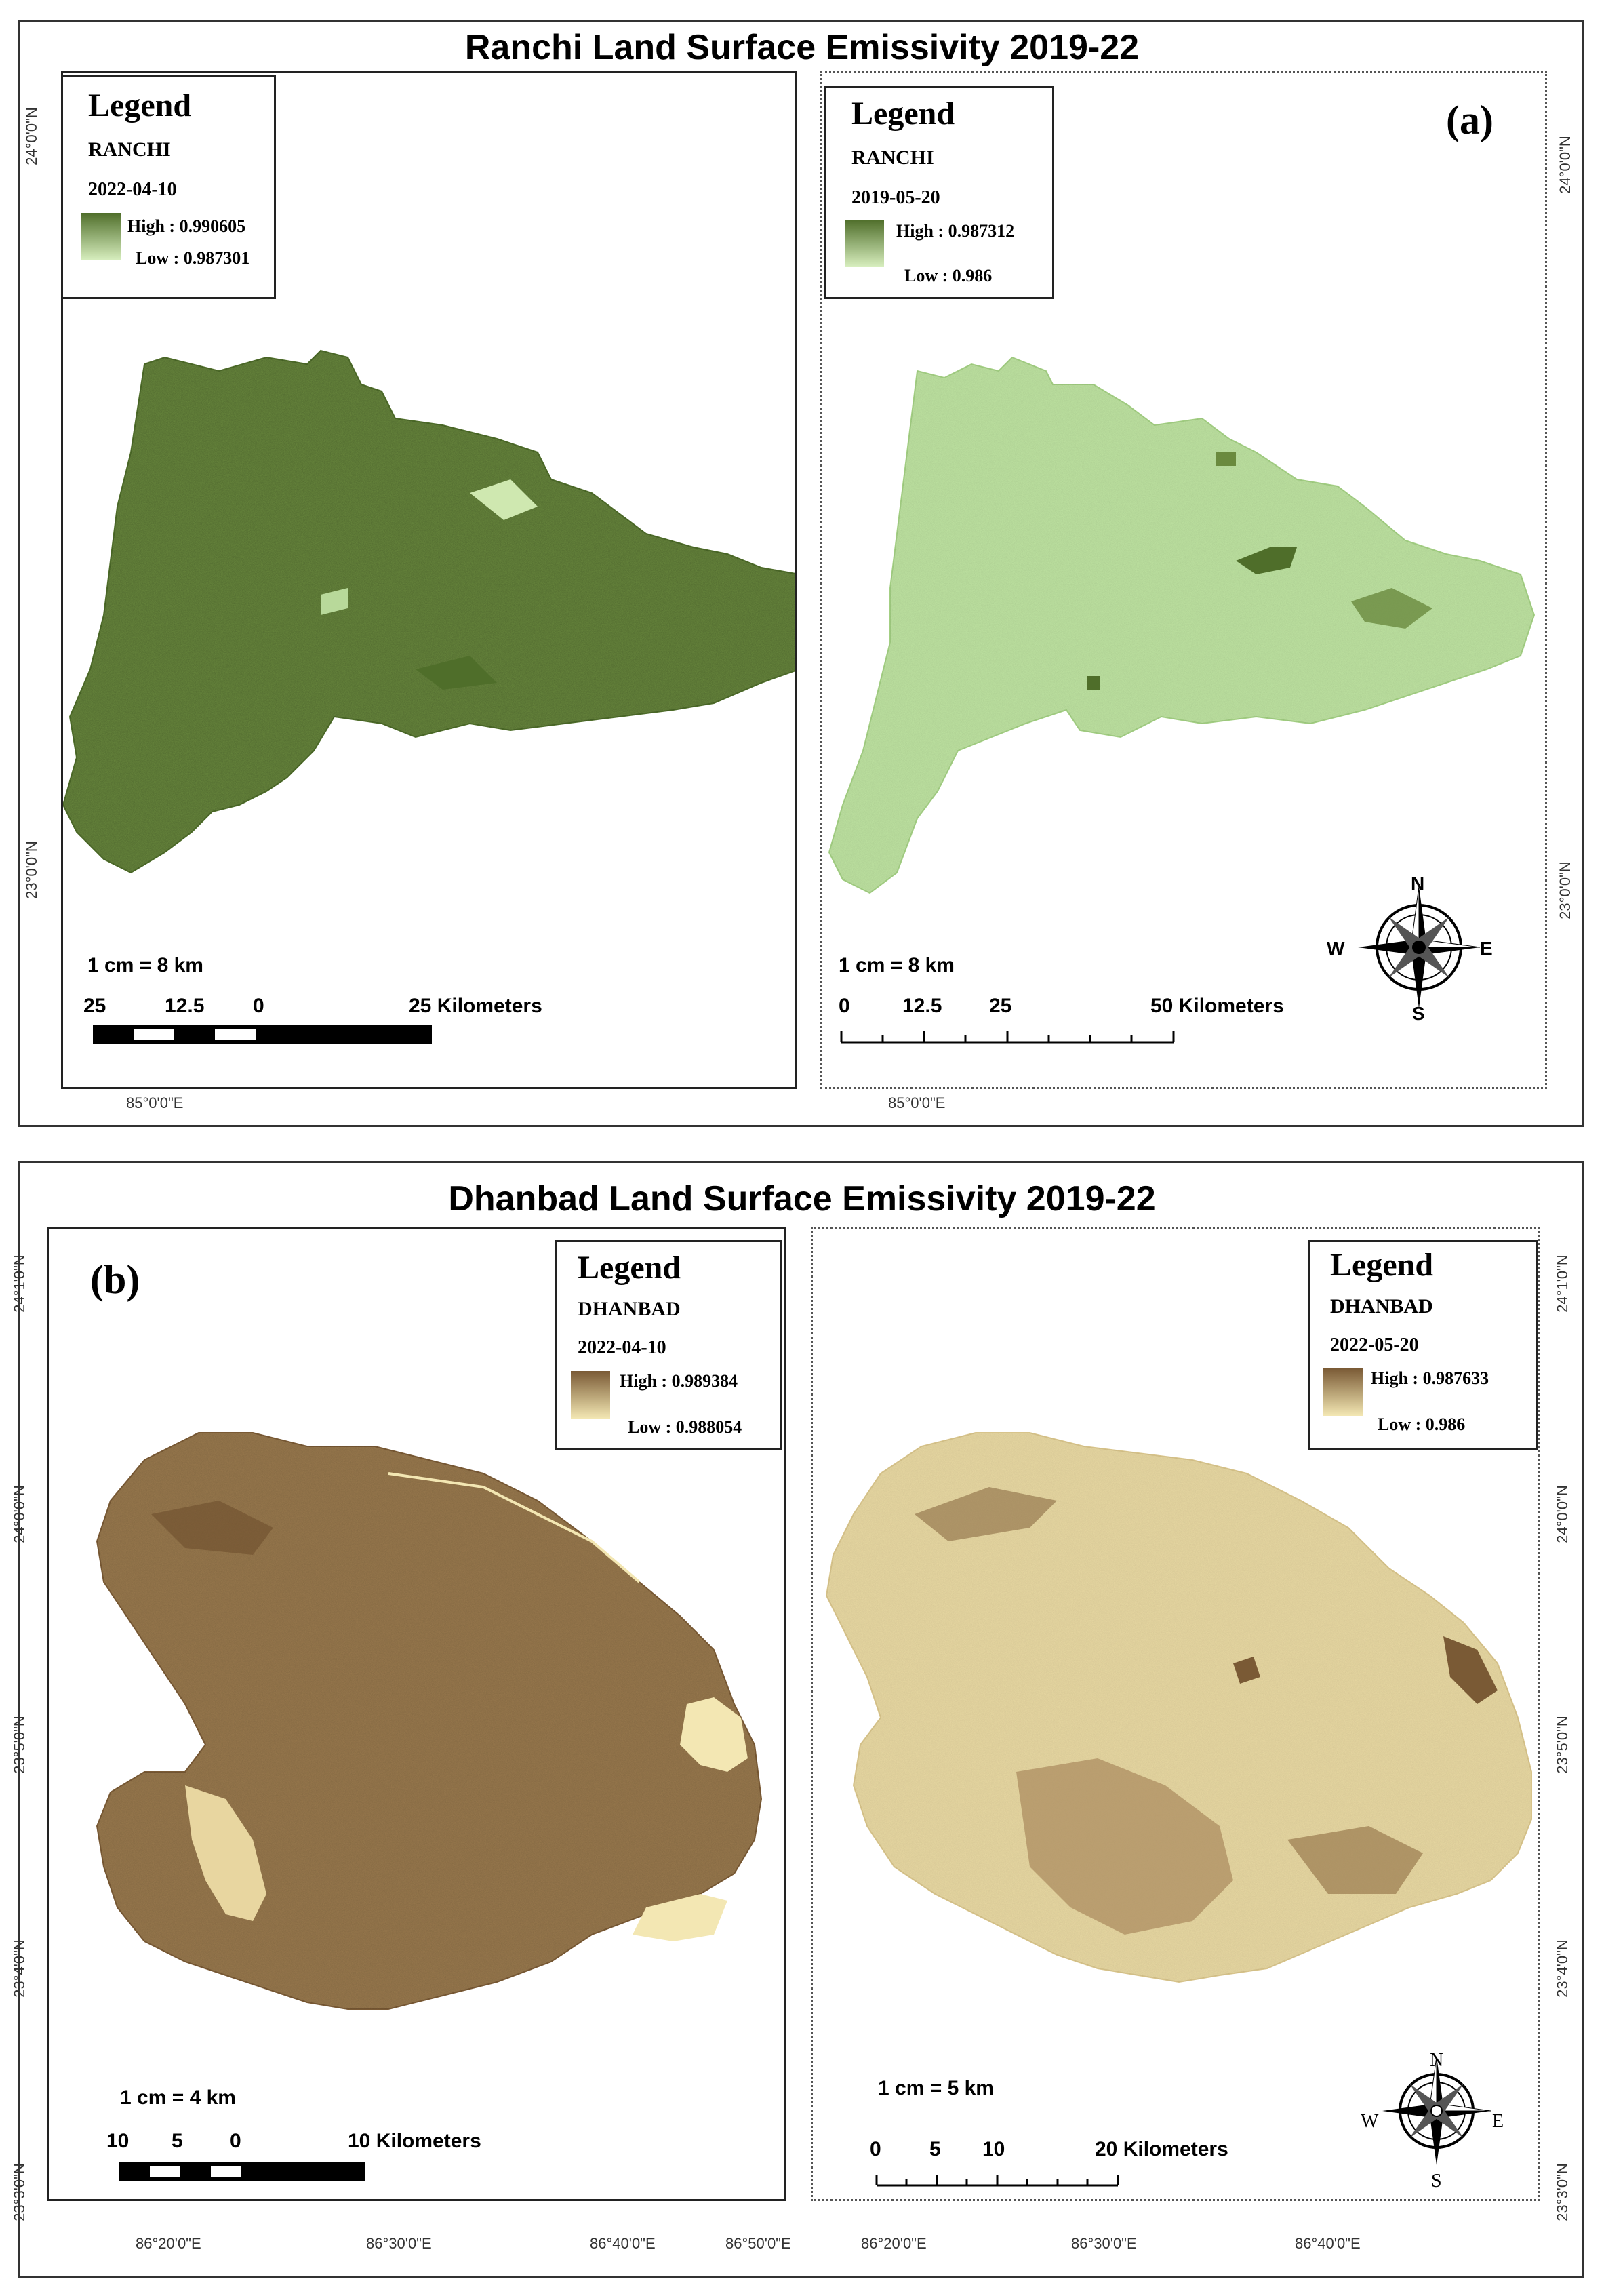 The image size is (1604, 2296). I want to click on legend-high-value: High : 0.987633, so click(1430, 1378).